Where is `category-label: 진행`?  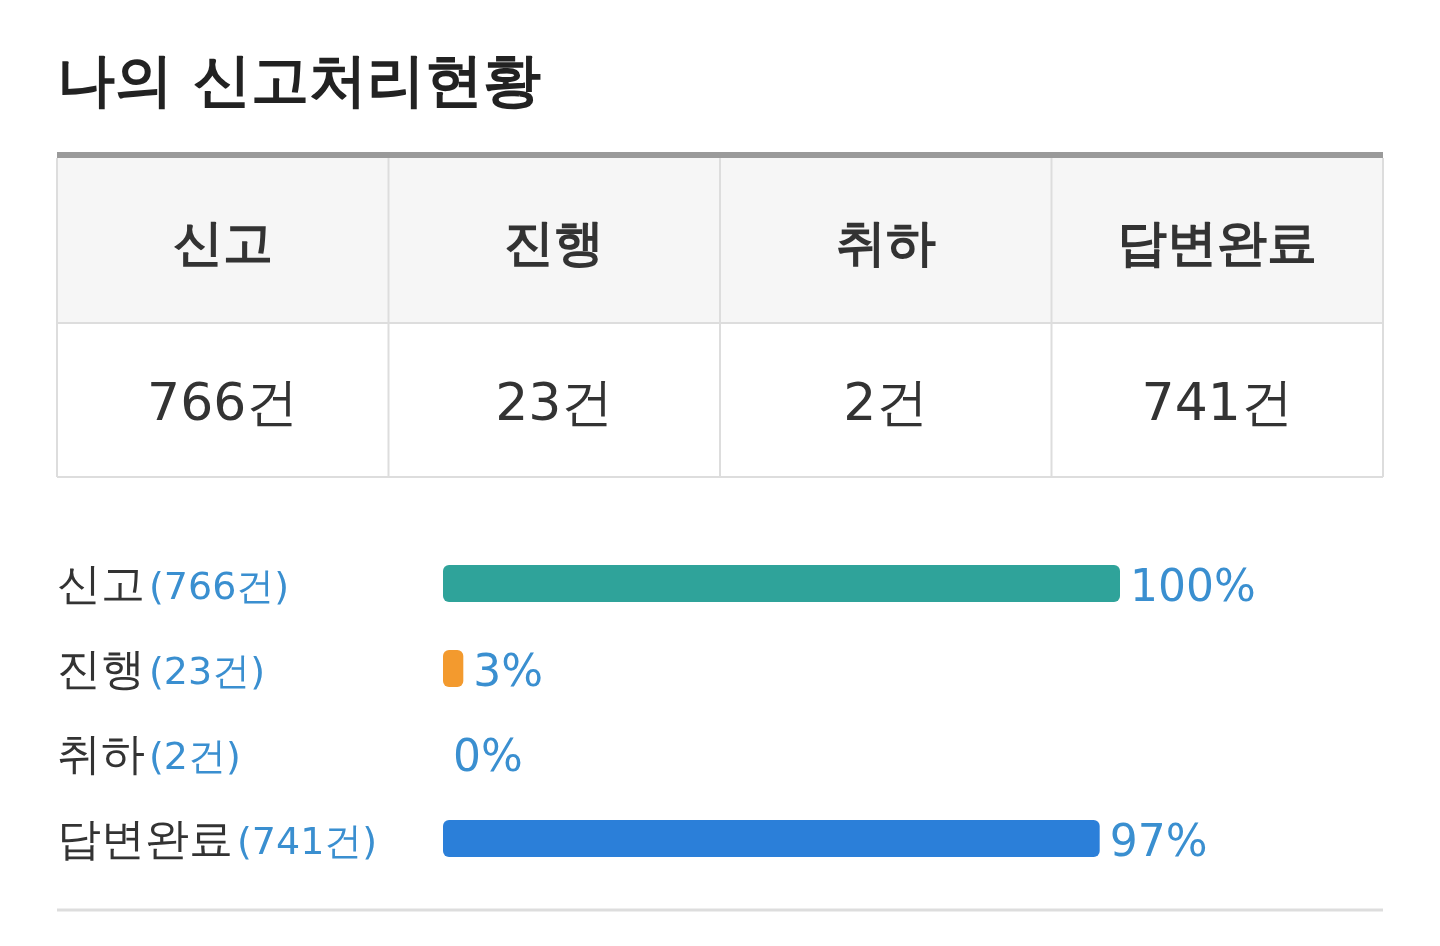 category-label: 진행 is located at coordinates (554, 243).